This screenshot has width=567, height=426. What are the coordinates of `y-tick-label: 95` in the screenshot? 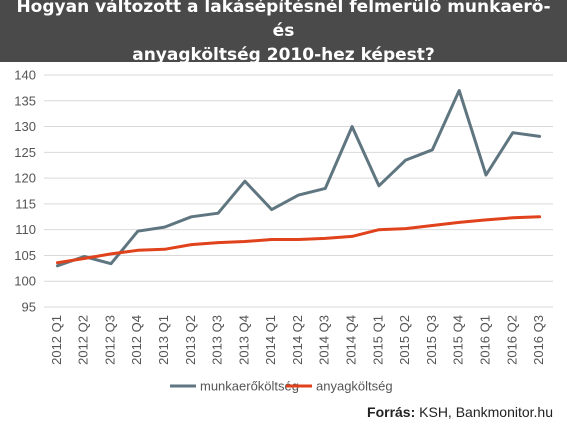 It's located at (29, 307).